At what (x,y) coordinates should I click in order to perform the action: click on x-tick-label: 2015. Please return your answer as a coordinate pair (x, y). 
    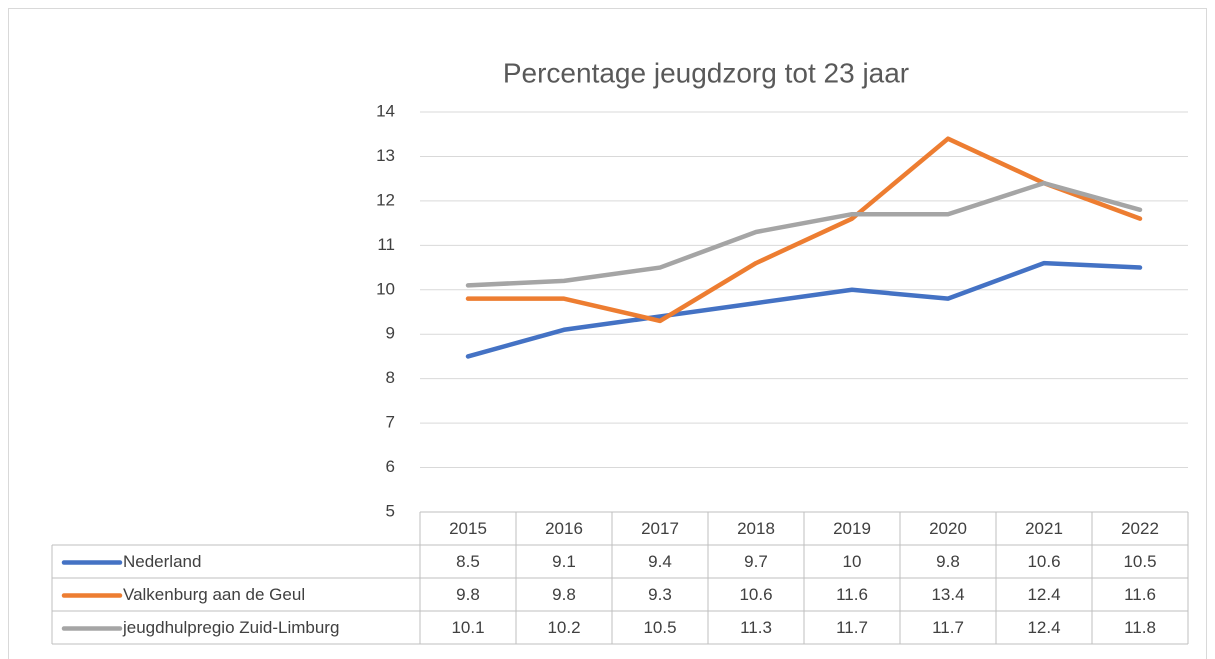
    Looking at the image, I should click on (468, 528).